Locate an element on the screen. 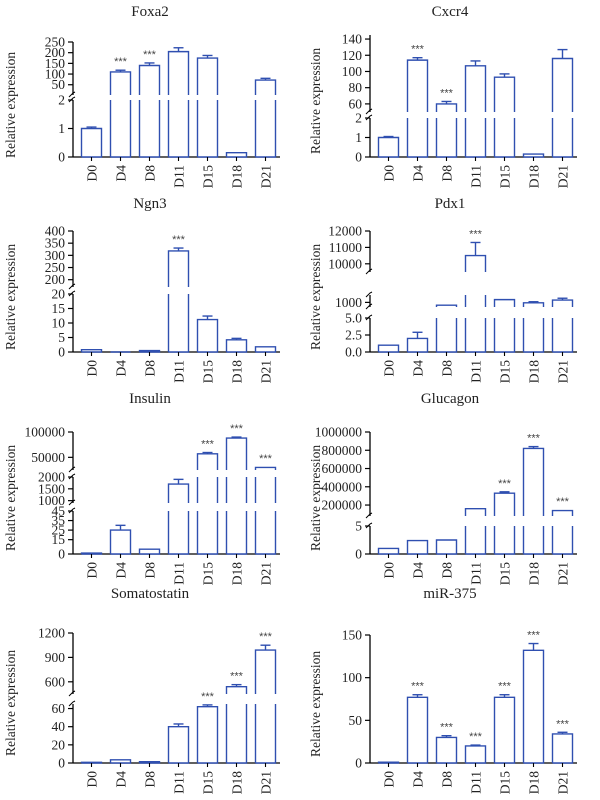 The width and height of the screenshot is (600, 800). chart-title: Insulin is located at coordinates (150, 399).